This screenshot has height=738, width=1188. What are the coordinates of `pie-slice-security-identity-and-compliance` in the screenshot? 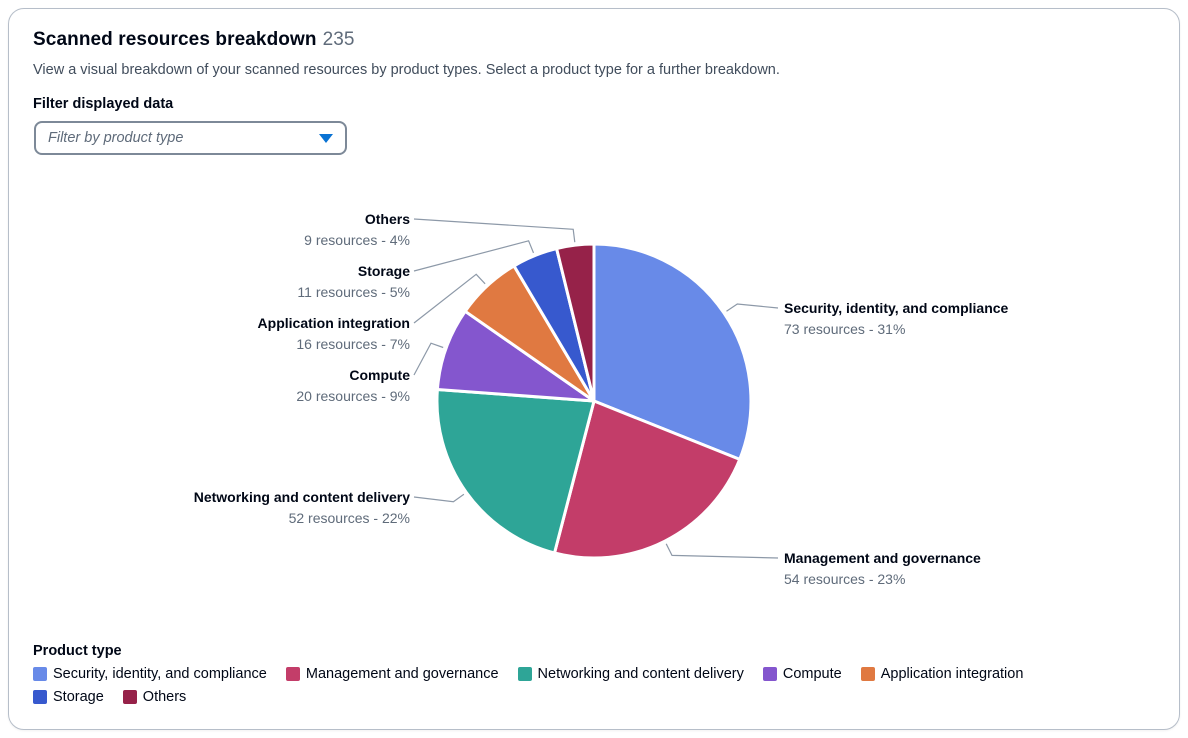 It's located at (672, 351).